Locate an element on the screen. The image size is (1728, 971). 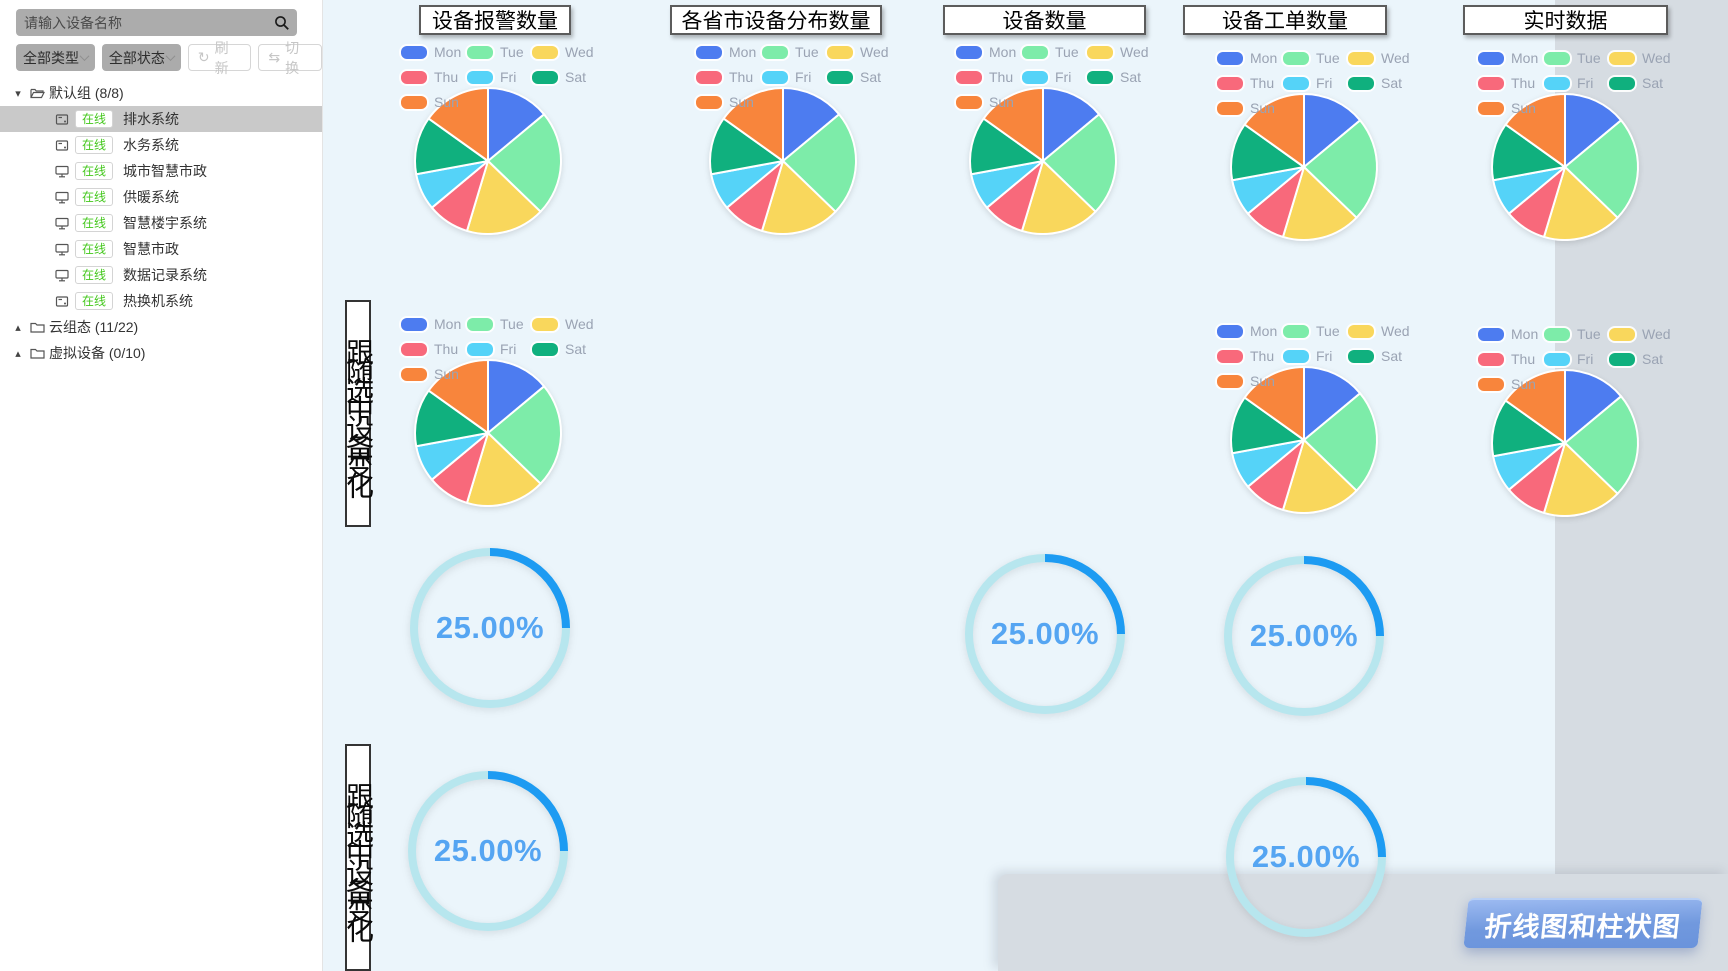
device-tree-item: 在线 数据记录系统 is located at coordinates (161, 275).